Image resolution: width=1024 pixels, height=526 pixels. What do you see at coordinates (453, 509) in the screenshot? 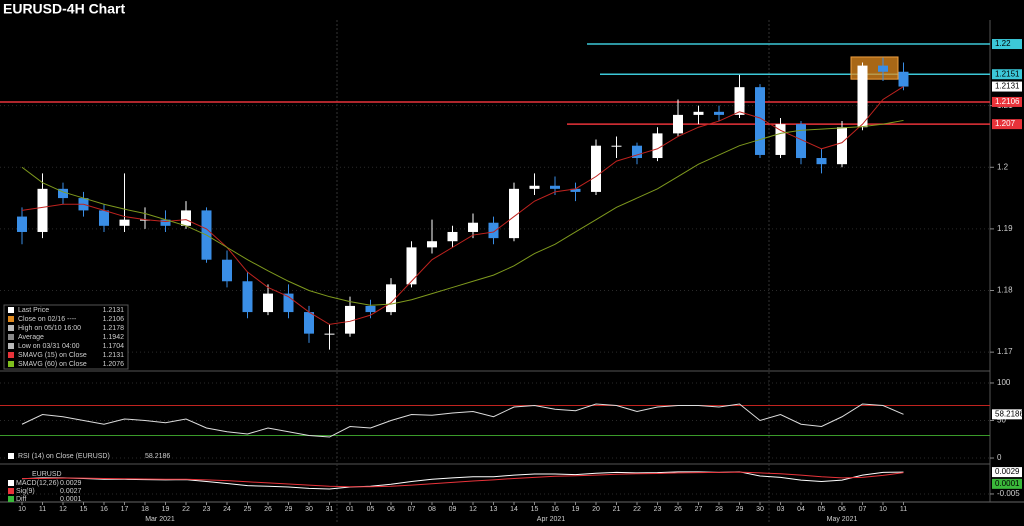
I see `x-tick-label: 09` at bounding box center [453, 509].